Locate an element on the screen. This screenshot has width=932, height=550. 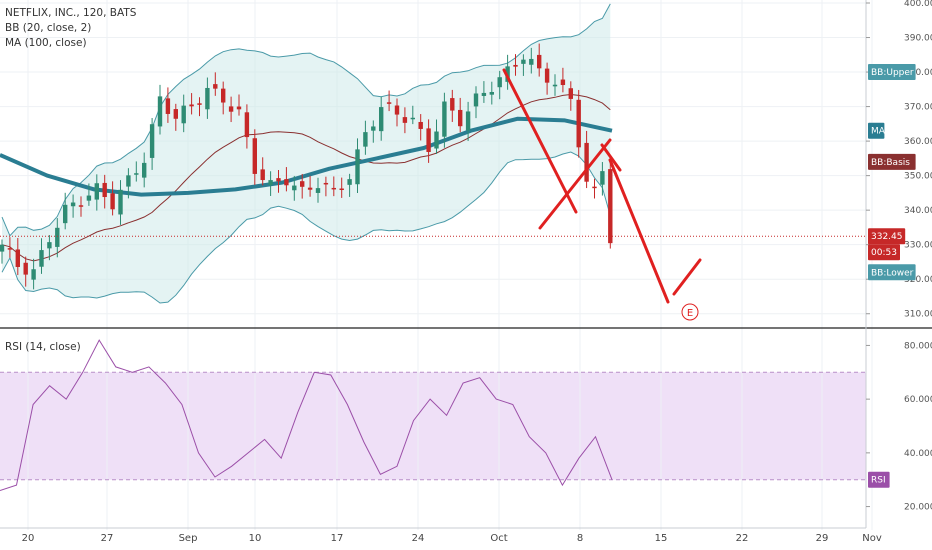
price-axis-tick: 330.000 is located at coordinates (918, 246).